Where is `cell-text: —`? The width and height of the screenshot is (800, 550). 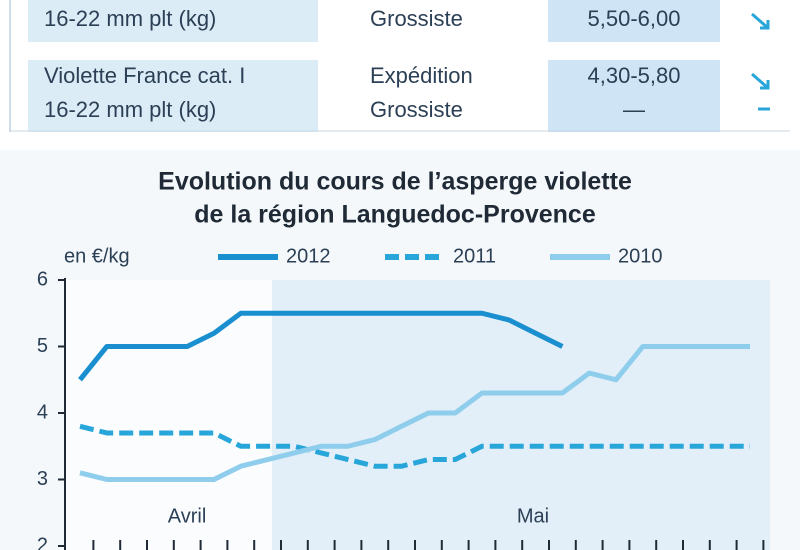
cell-text: — is located at coordinates (634, 109).